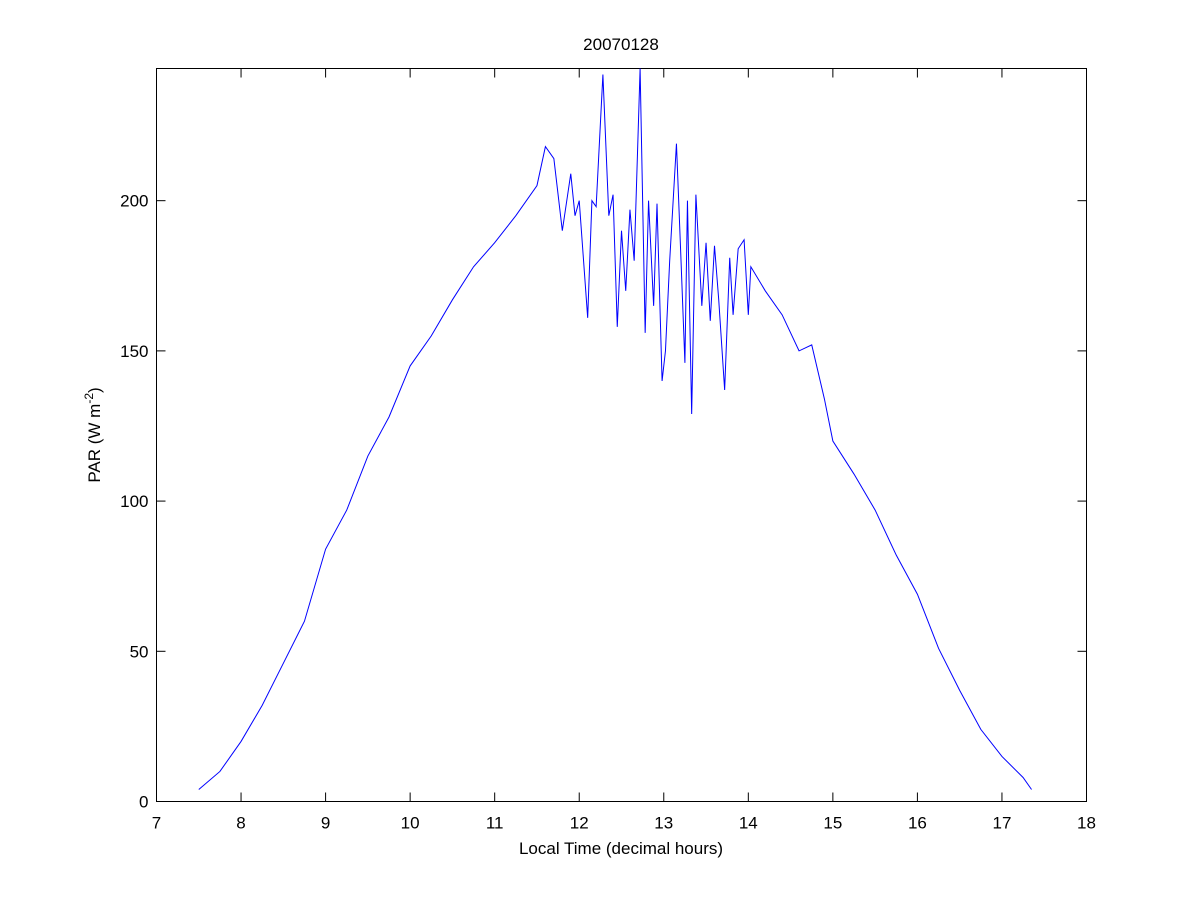  Describe the element at coordinates (917, 823) in the screenshot. I see `x-tick-label: 16` at that location.